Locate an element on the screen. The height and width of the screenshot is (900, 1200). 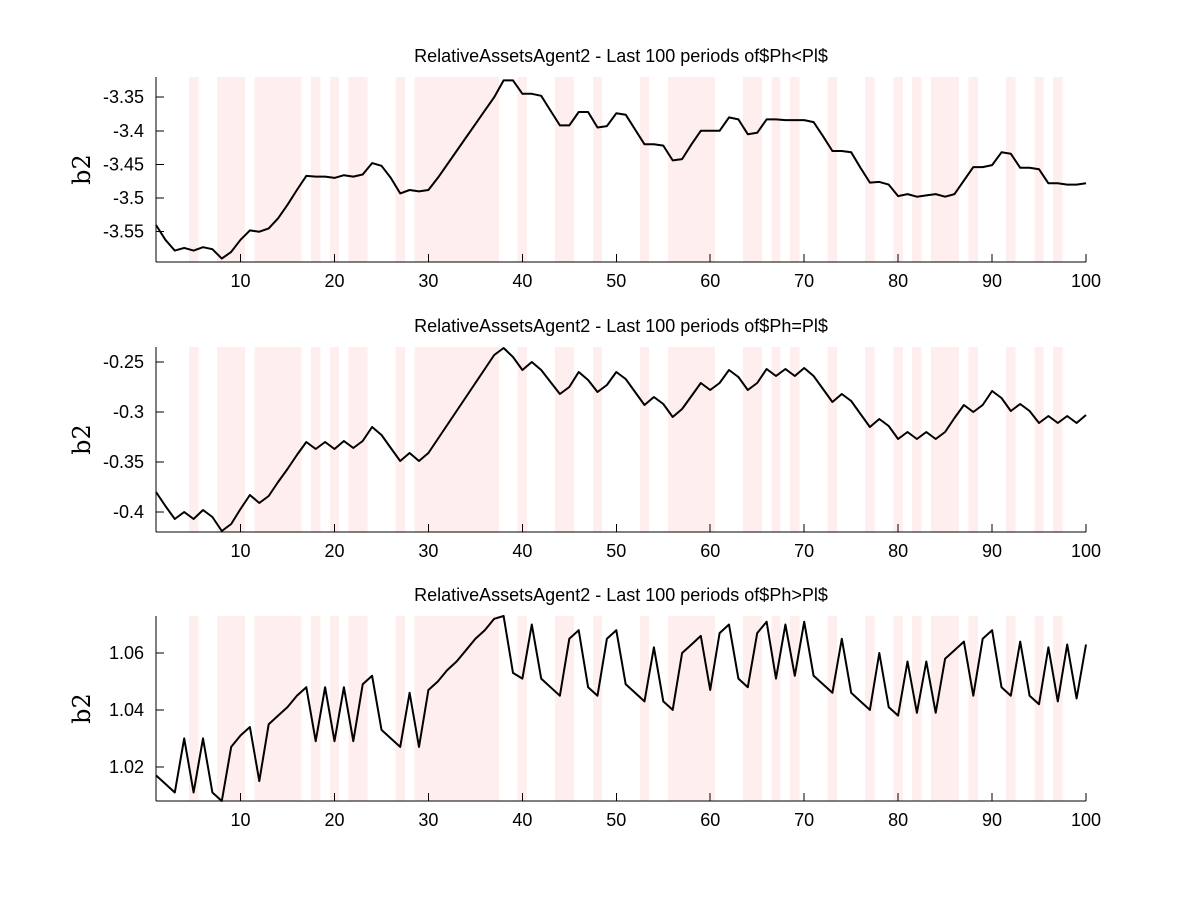
x-tick-label: 20 is located at coordinates (334, 551).